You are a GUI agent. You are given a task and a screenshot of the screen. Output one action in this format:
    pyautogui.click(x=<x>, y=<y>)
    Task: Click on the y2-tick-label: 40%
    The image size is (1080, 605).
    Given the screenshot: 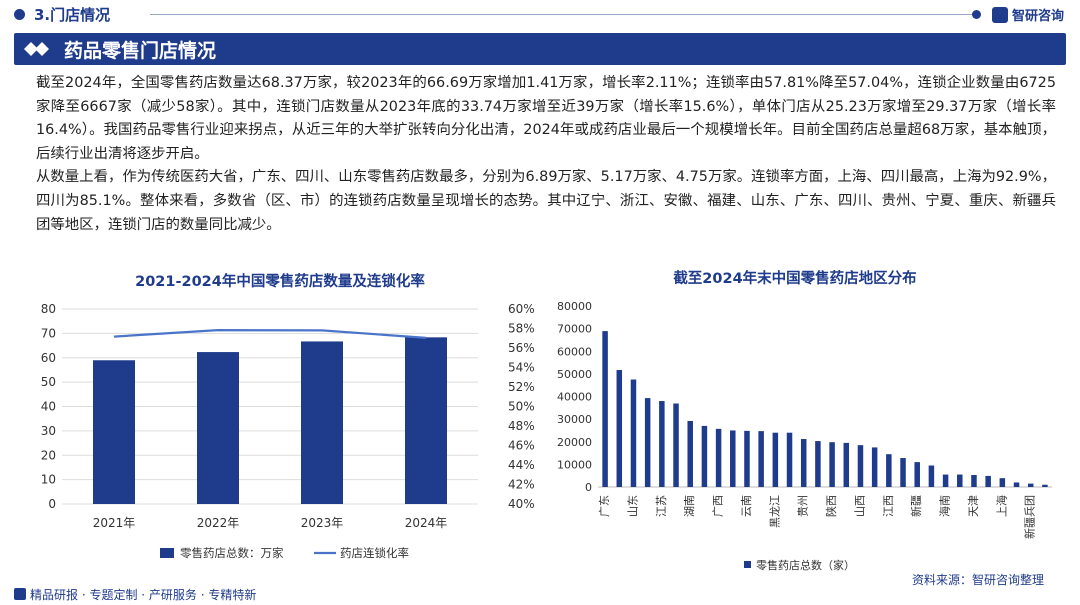 What is the action you would take?
    pyautogui.click(x=521, y=504)
    